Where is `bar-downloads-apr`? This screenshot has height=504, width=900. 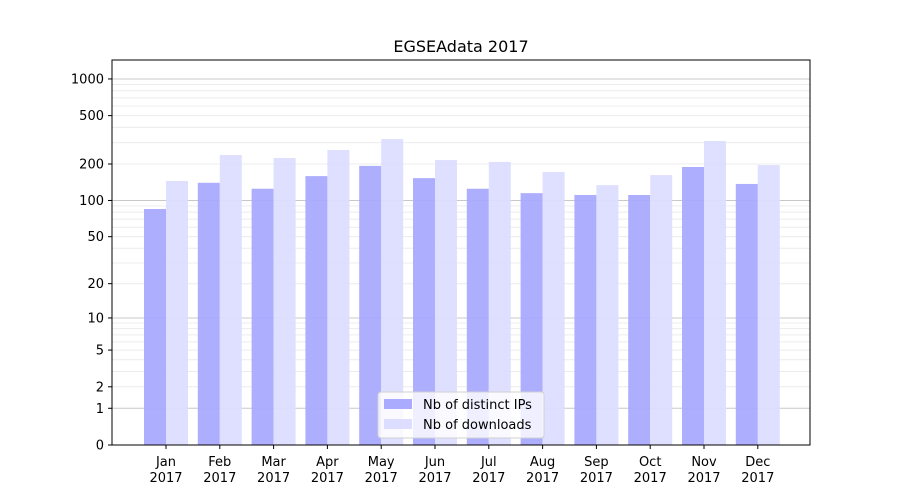
bar-downloads-apr is located at coordinates (338, 297).